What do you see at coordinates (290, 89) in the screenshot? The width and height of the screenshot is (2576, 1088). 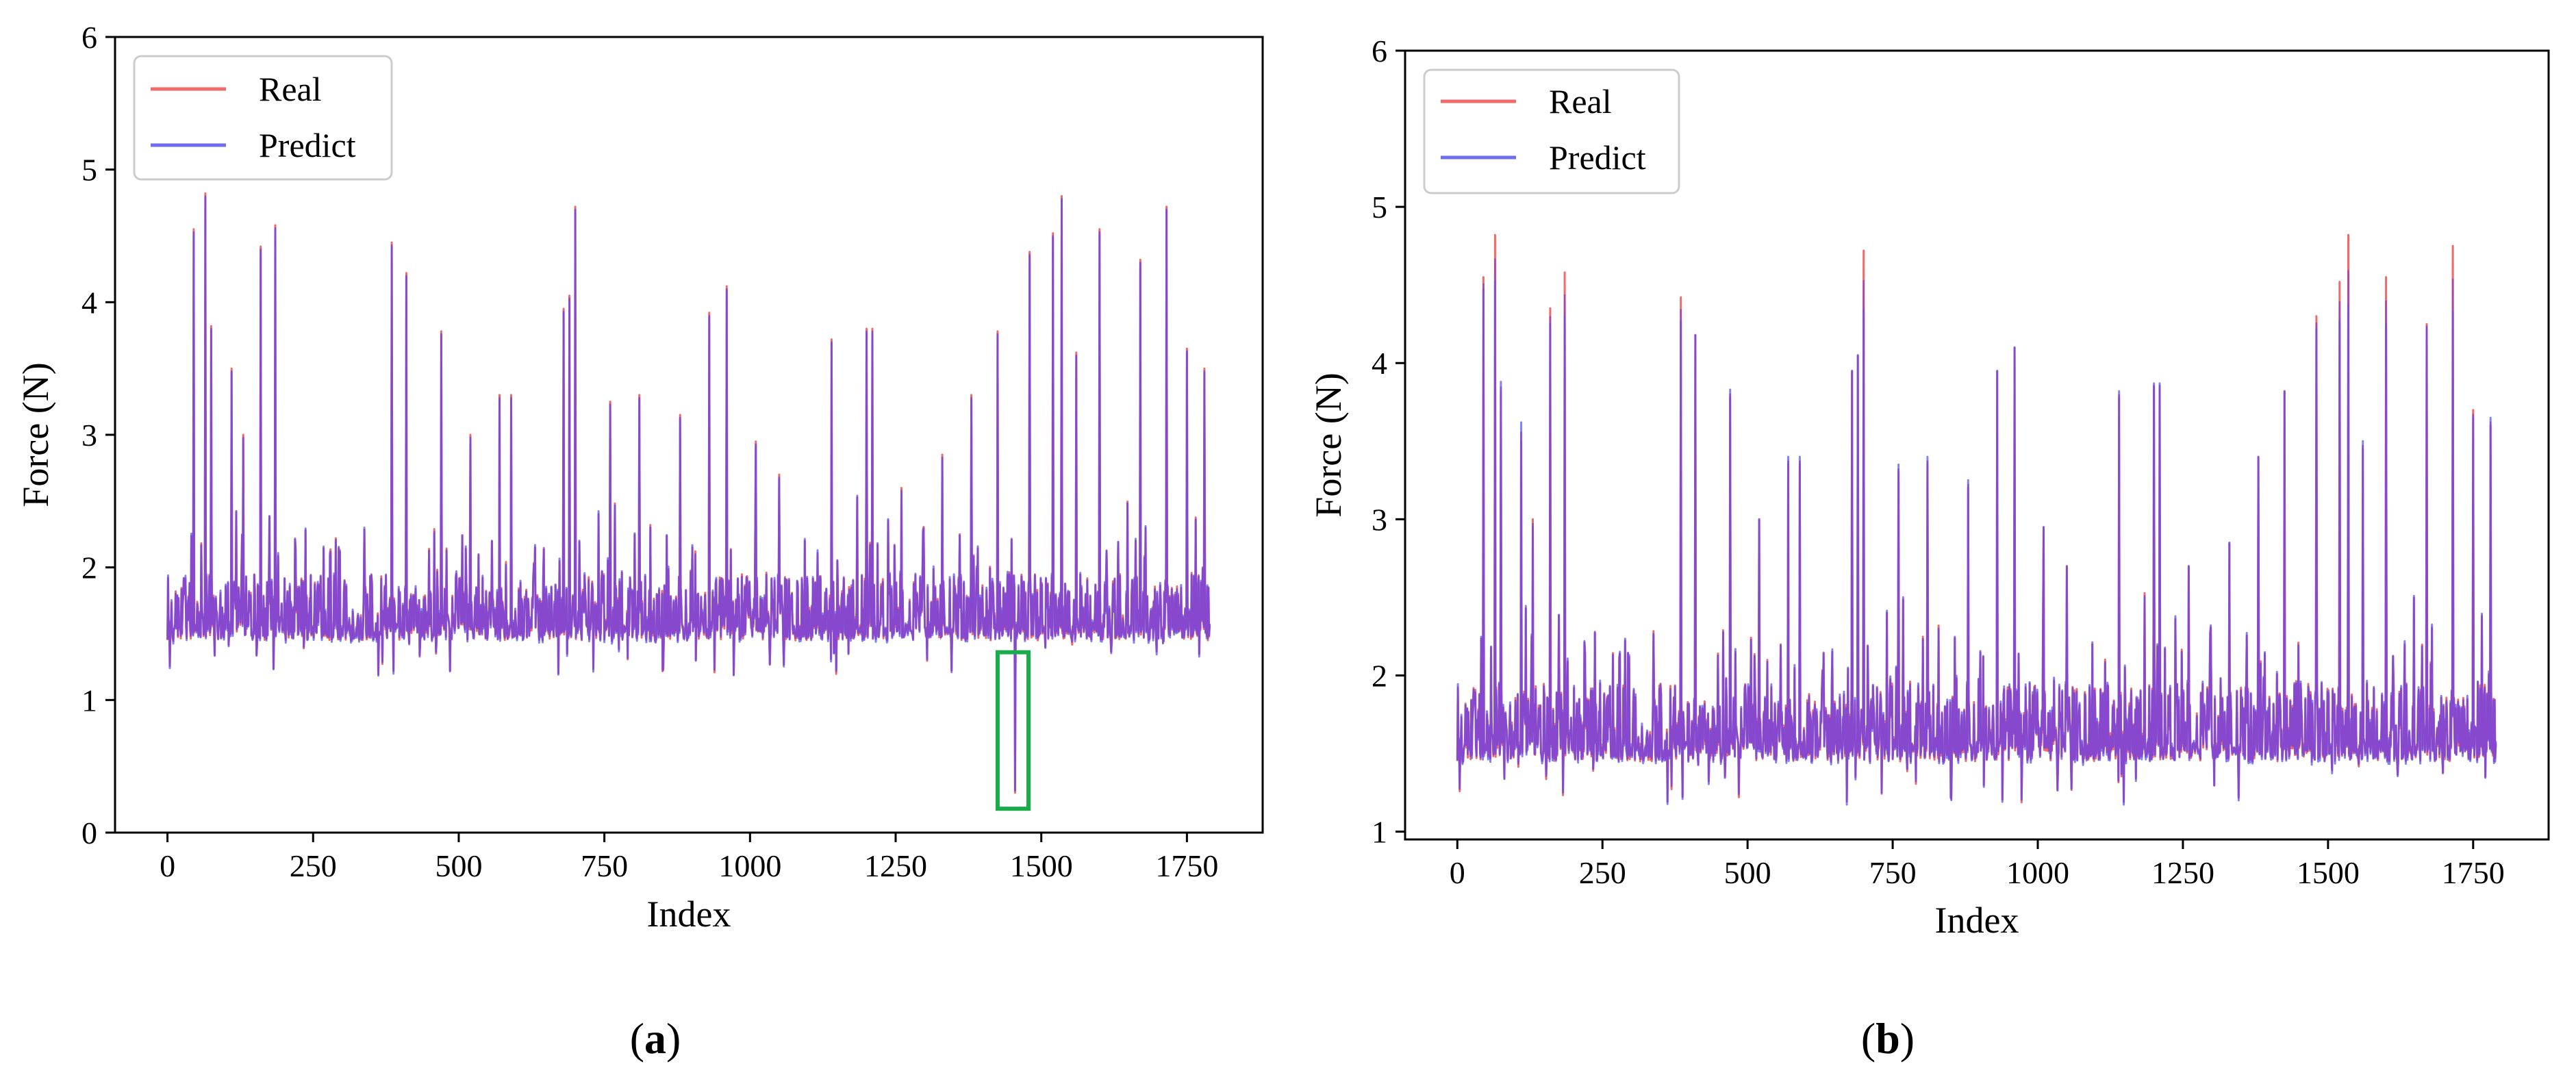 I see `legend-label-real-a: Real` at bounding box center [290, 89].